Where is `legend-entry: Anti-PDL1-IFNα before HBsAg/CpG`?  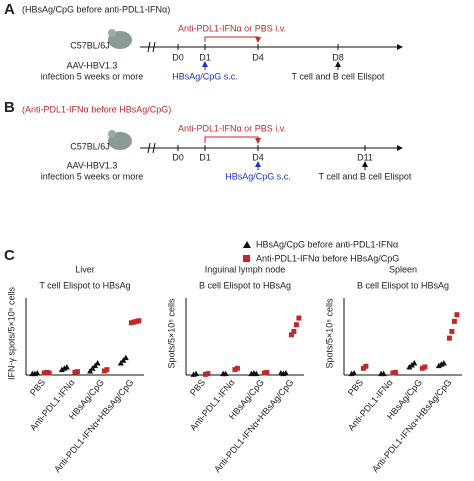 legend-entry: Anti-PDL1-IFNα before HBsAg/CpG is located at coordinates (327, 258).